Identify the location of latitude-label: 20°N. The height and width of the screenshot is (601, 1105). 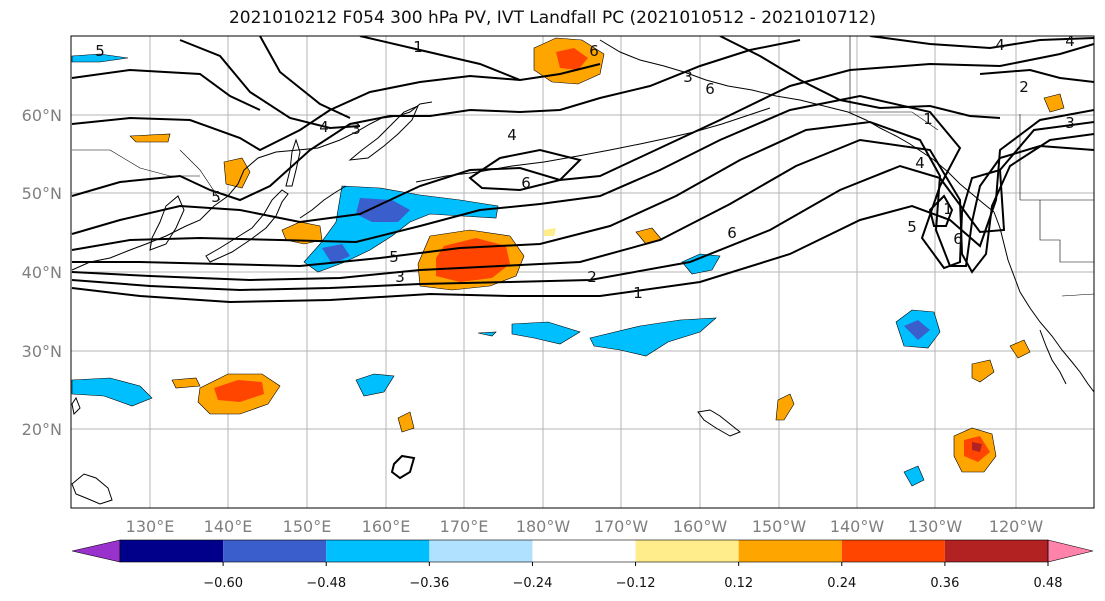
(42, 429).